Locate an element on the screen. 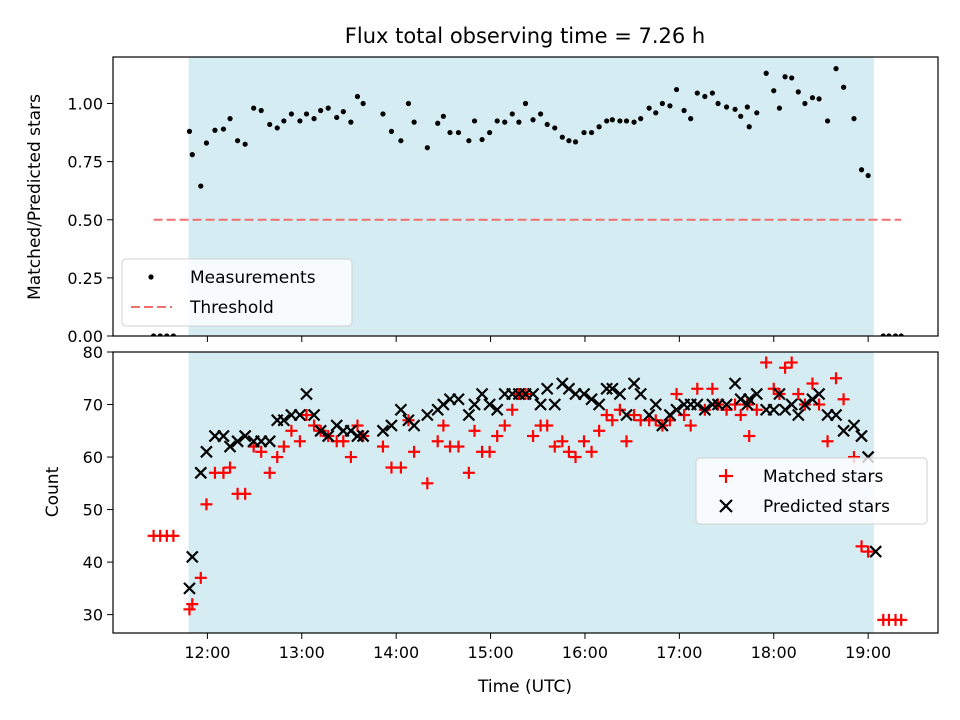  bottom-y-tick-label-5: 80 is located at coordinates (93, 352).